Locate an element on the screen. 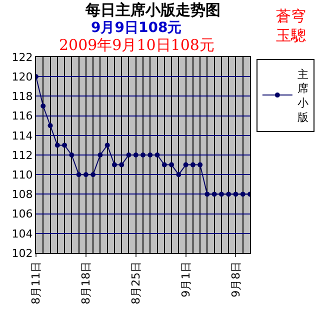 This screenshot has height=316, width=326. y-tick-label: 106 is located at coordinates (22, 214).